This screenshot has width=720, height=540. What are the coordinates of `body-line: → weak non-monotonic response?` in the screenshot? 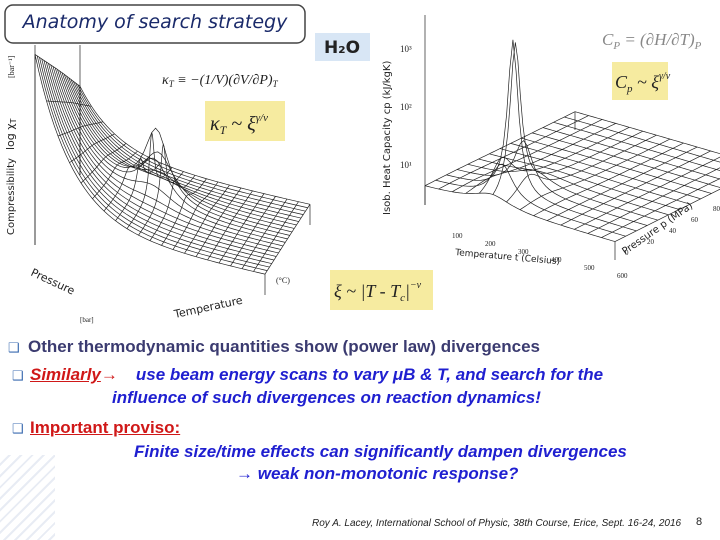 It's located at (377, 473).